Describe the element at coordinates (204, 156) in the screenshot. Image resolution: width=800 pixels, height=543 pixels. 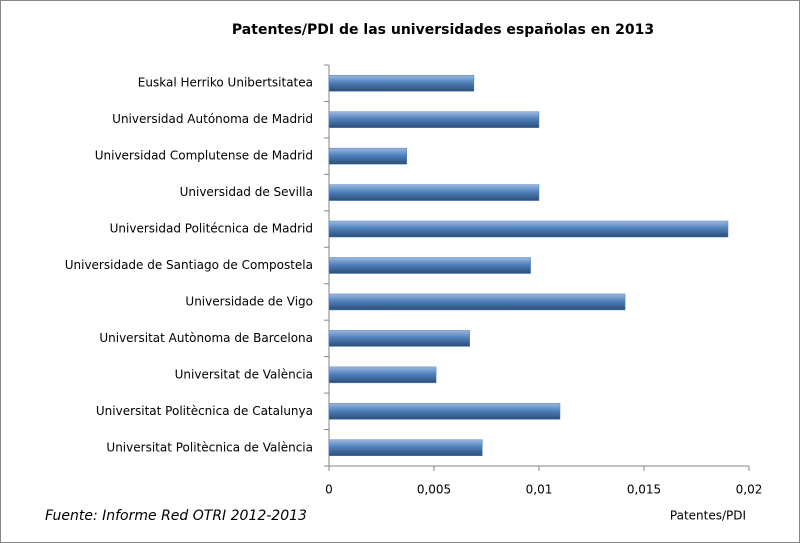
I see `y-tick-label: Universidad Complutense de Madrid` at that location.